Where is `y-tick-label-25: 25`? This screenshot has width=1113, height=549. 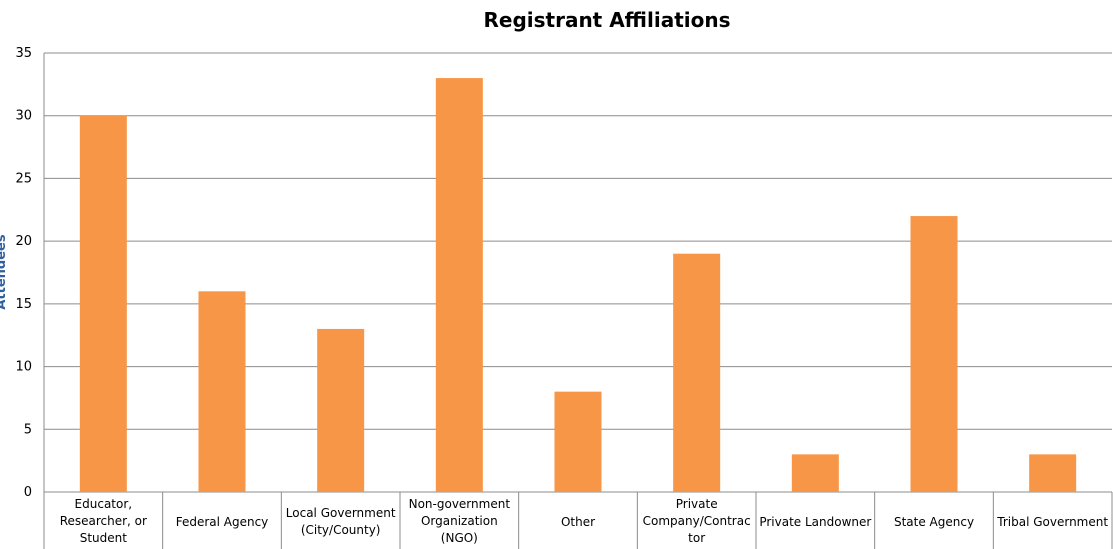 y-tick-label-25: 25 is located at coordinates (23, 178).